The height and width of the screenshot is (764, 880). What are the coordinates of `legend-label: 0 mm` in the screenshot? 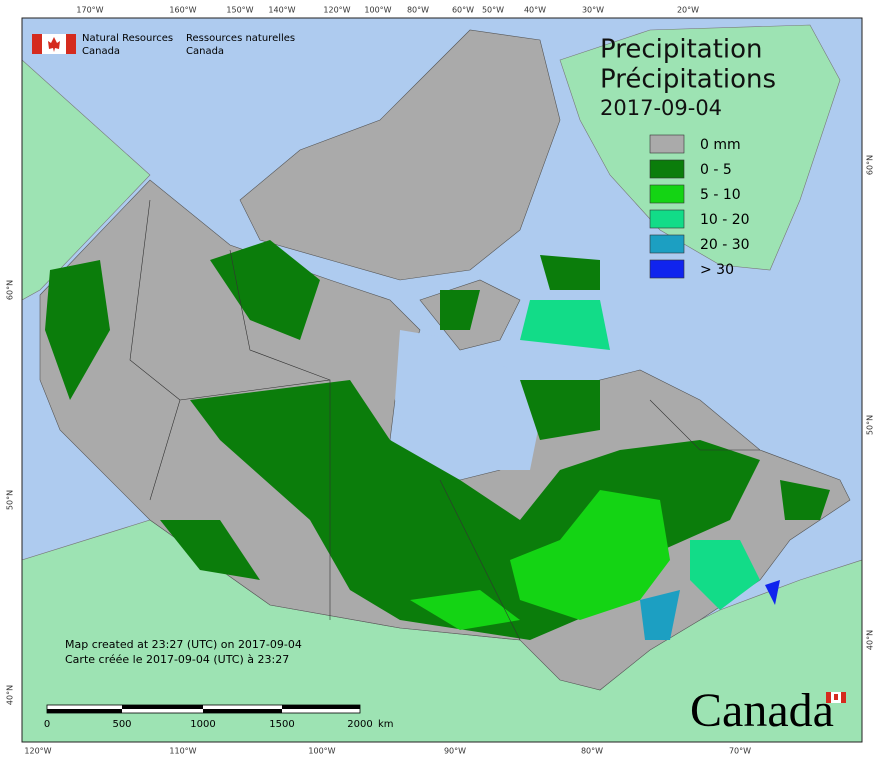 It's located at (720, 145).